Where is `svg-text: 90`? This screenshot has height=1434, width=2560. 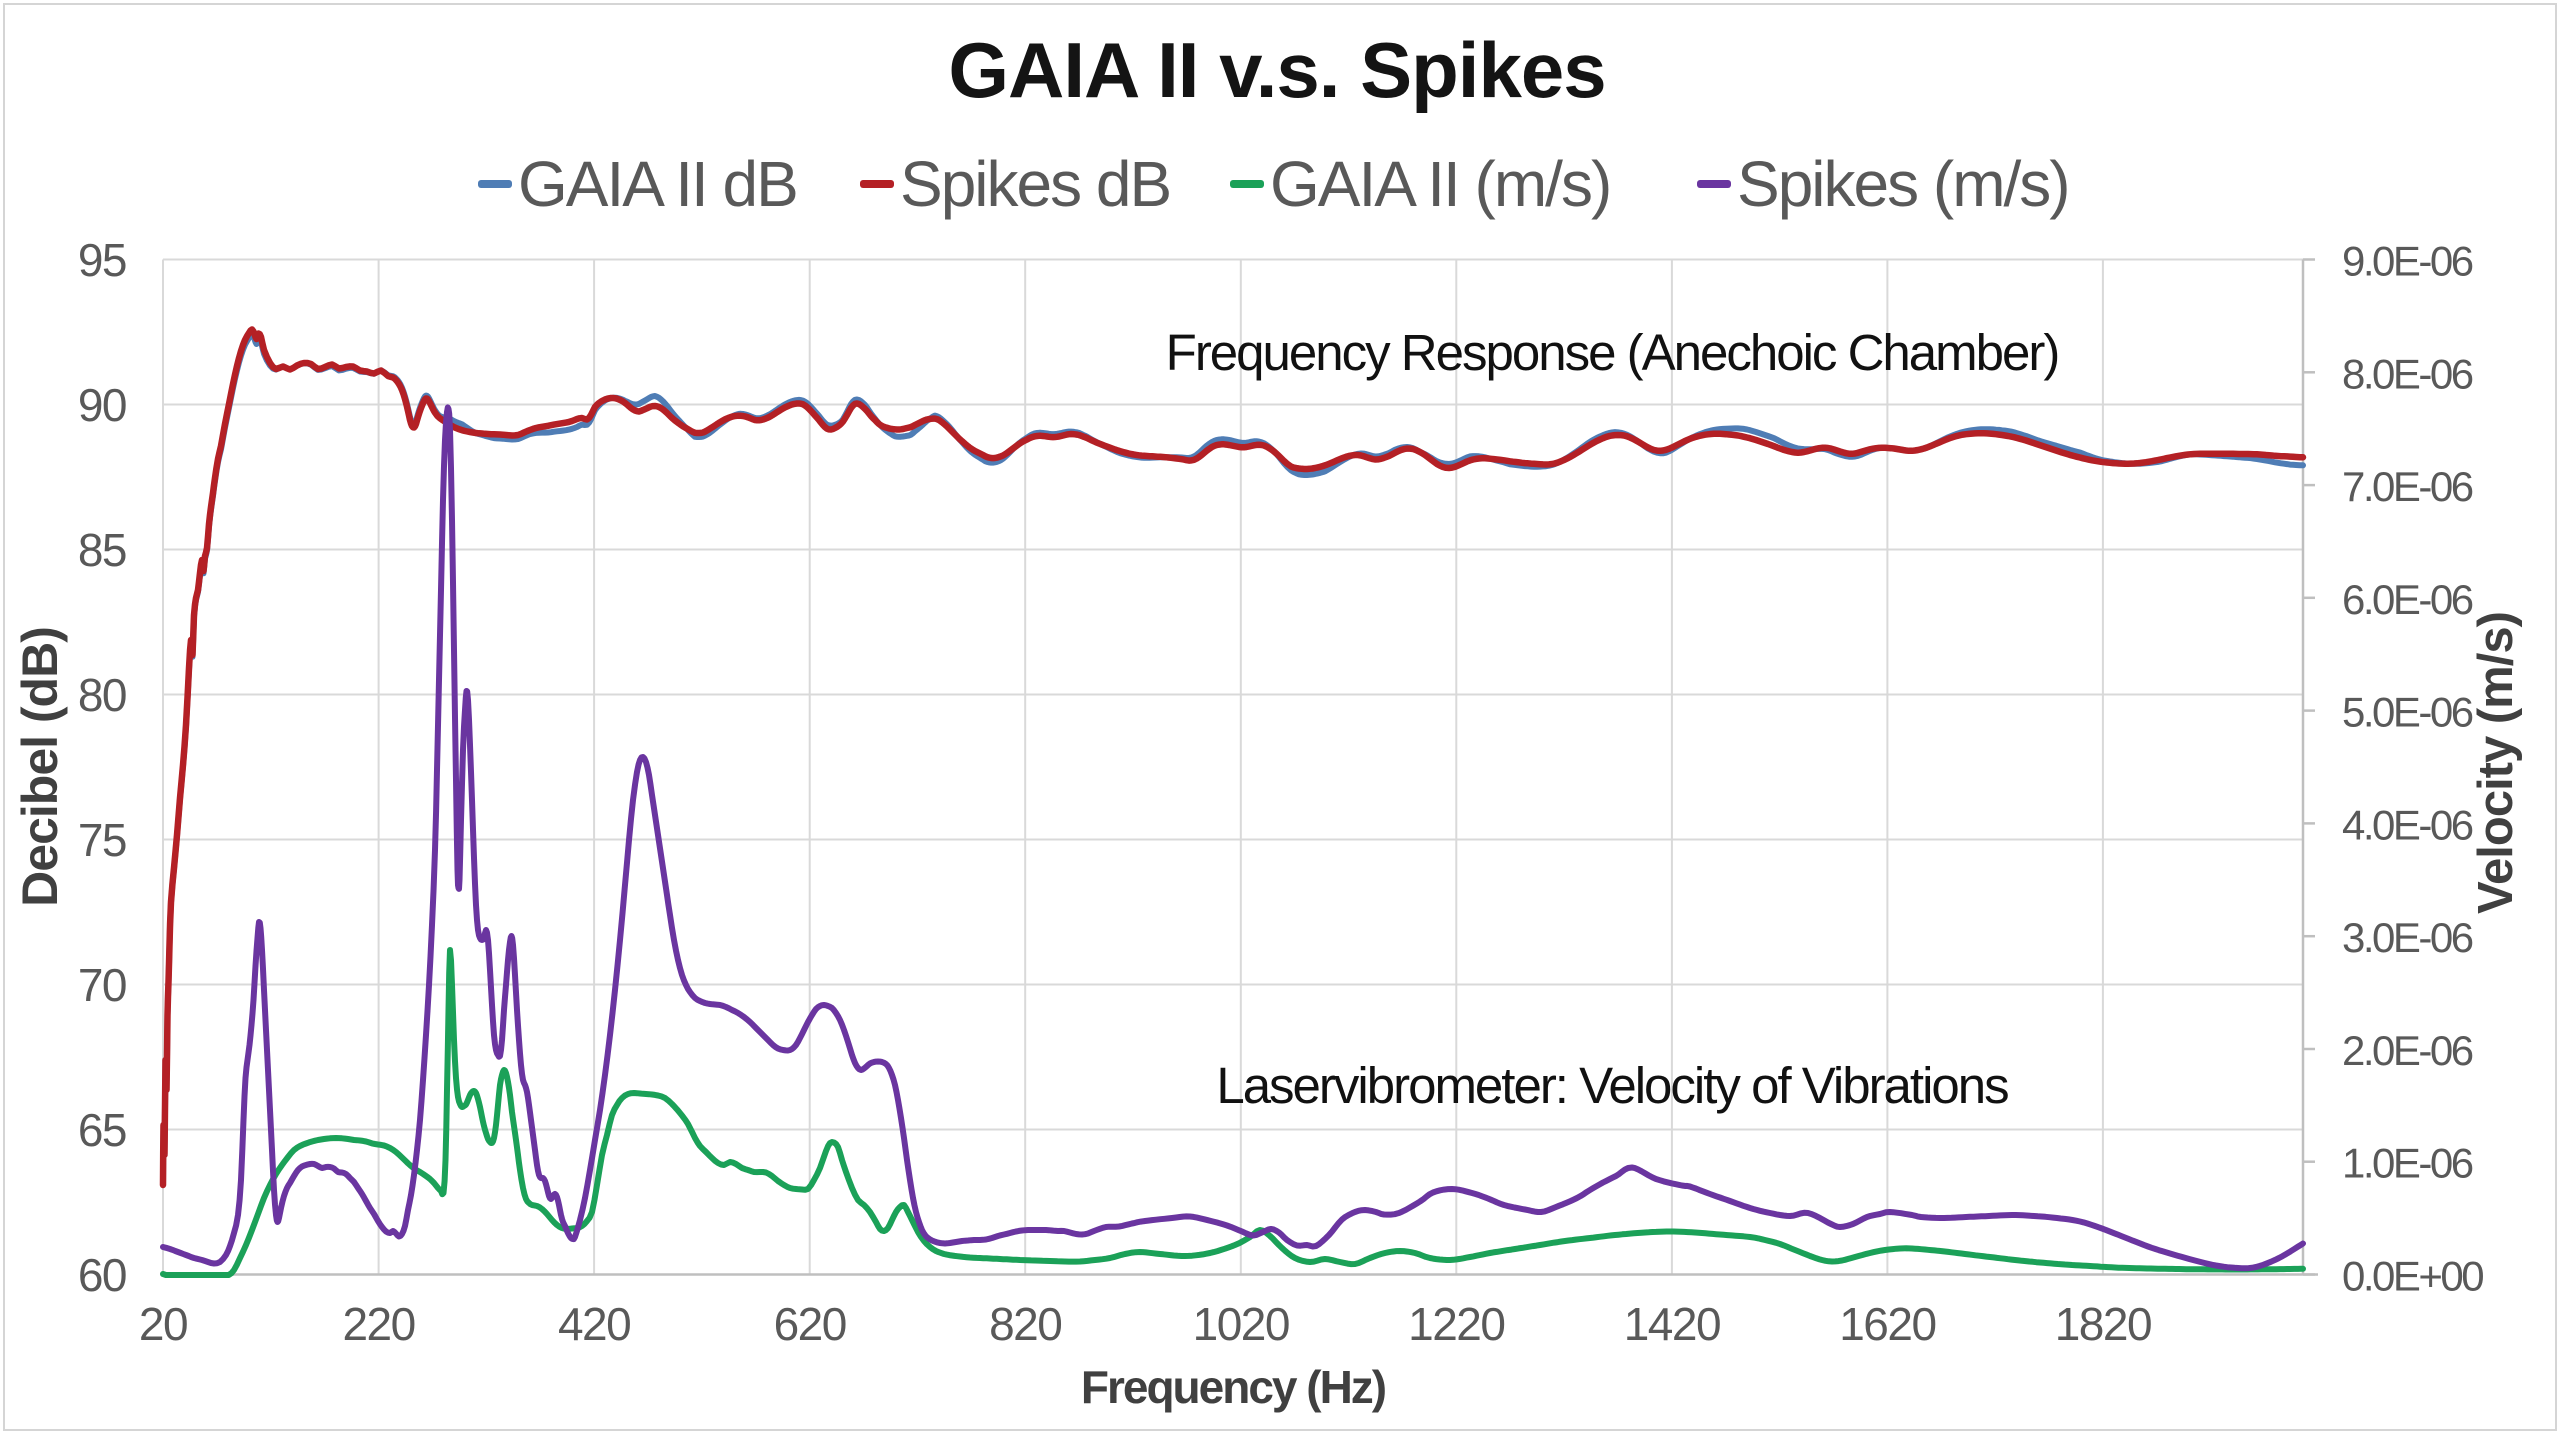 svg-text: 90 is located at coordinates (102, 405).